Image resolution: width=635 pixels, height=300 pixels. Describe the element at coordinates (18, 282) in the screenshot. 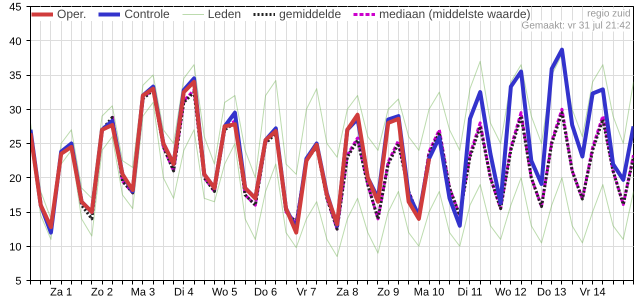

I see `y-tick-label: 5` at that location.